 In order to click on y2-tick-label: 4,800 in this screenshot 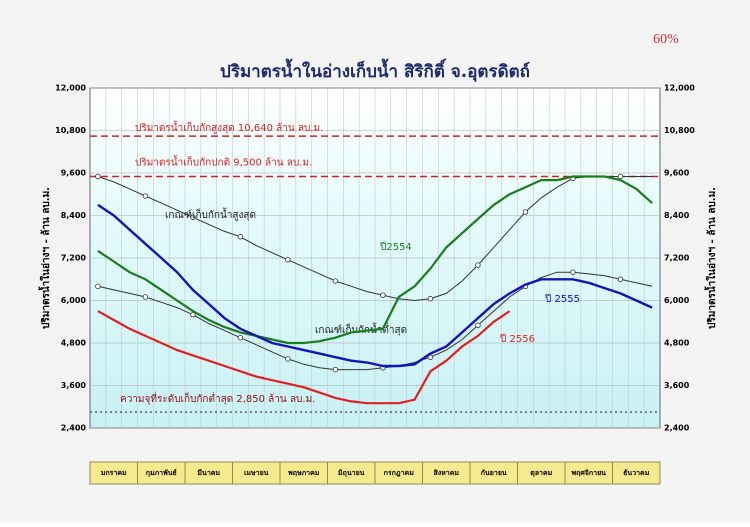, I will do `click(677, 343)`.